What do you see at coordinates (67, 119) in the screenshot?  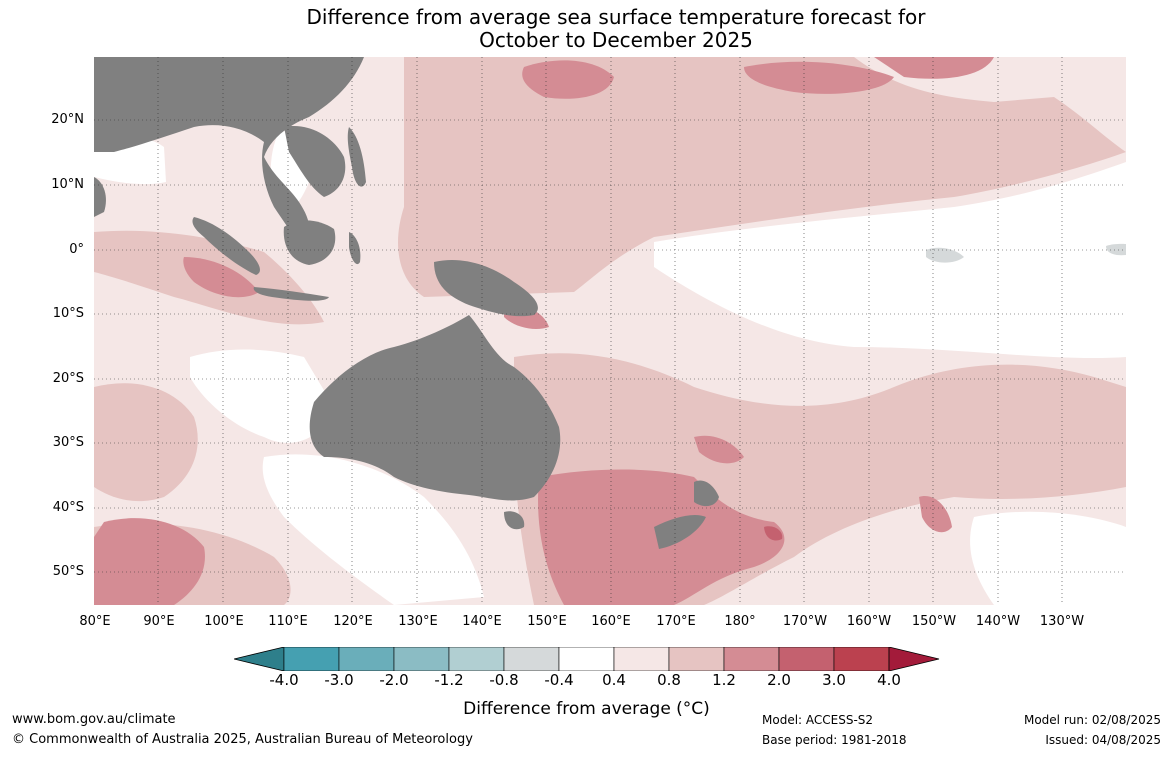 I see `latitude-label-20n: 20°N` at bounding box center [67, 119].